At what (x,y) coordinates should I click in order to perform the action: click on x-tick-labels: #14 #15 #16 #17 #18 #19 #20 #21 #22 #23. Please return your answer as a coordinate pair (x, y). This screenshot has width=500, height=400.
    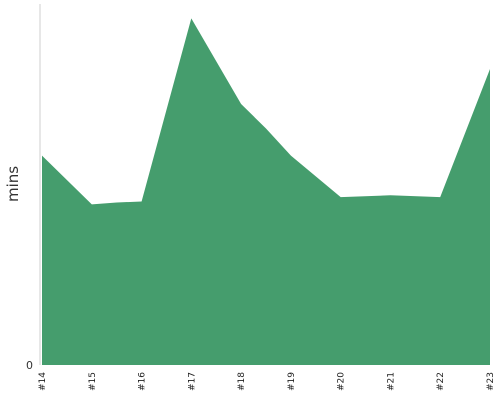
    Looking at the image, I should click on (267, 381).